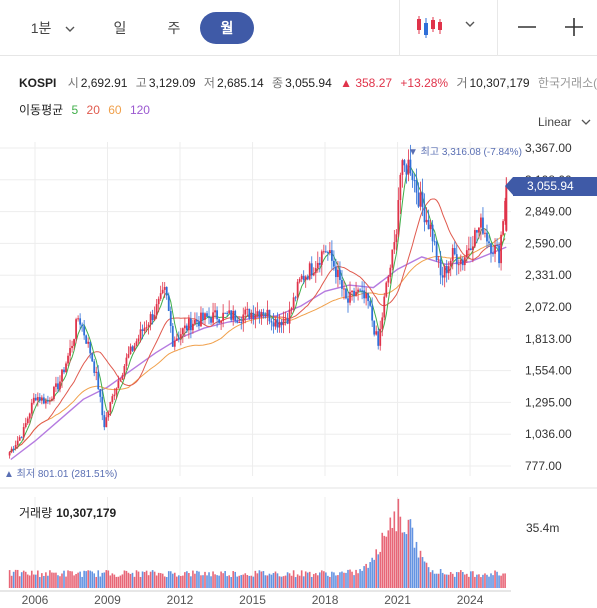 The image size is (597, 608). I want to click on y-tick-label: 1,036.00, so click(548, 434).